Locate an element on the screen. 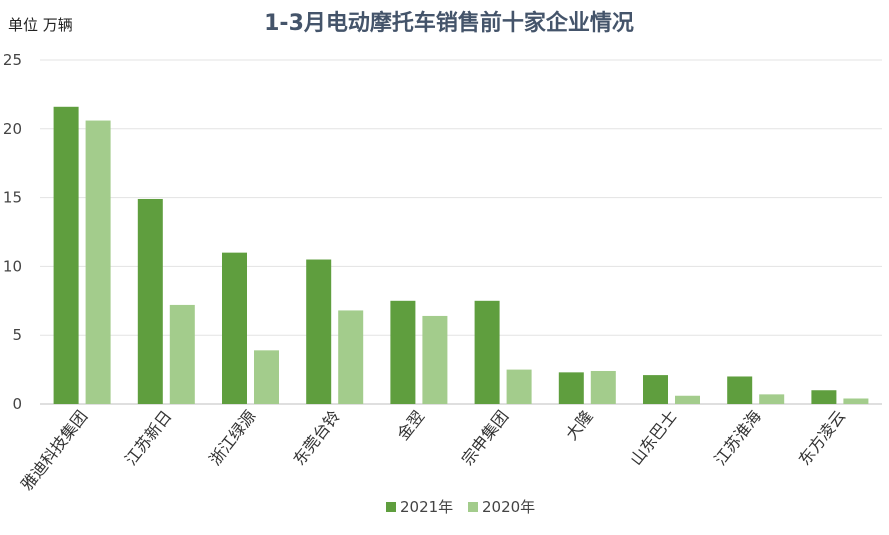  x-category-label: 东方凌云 is located at coordinates (822, 438).